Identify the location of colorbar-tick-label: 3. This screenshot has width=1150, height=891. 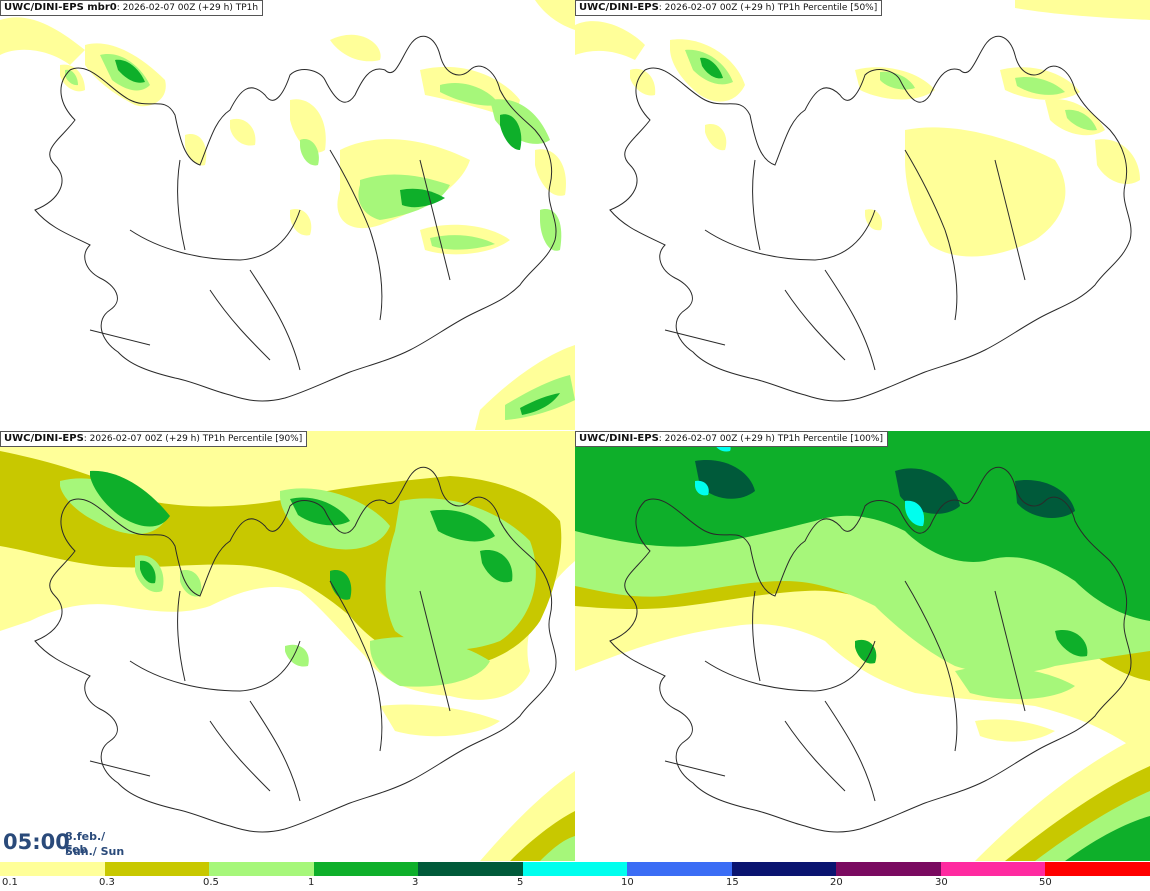
(415, 882).